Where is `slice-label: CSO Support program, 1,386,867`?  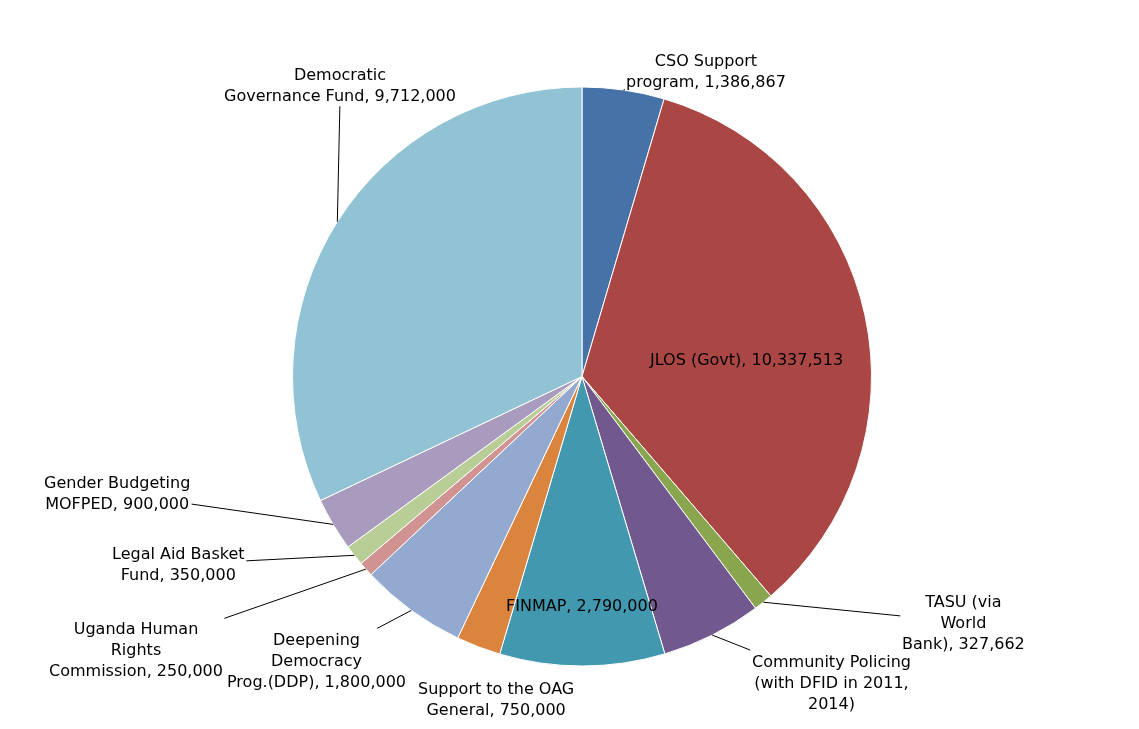
slice-label: CSO Support program, 1,386,867 is located at coordinates (706, 71).